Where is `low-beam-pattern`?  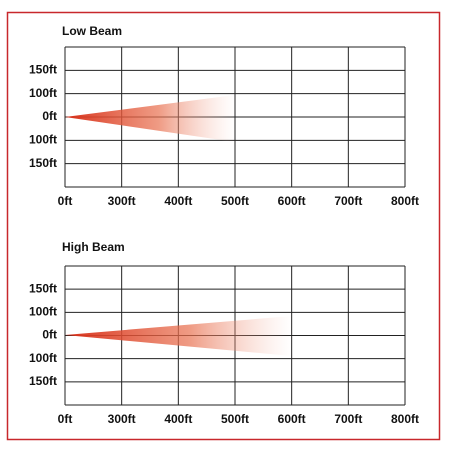 low-beam-pattern is located at coordinates (150, 118).